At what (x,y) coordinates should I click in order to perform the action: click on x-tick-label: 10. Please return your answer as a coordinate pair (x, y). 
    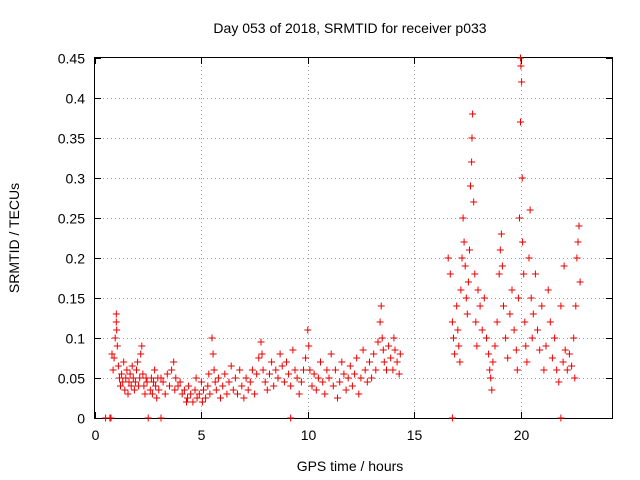
    Looking at the image, I should click on (309, 435).